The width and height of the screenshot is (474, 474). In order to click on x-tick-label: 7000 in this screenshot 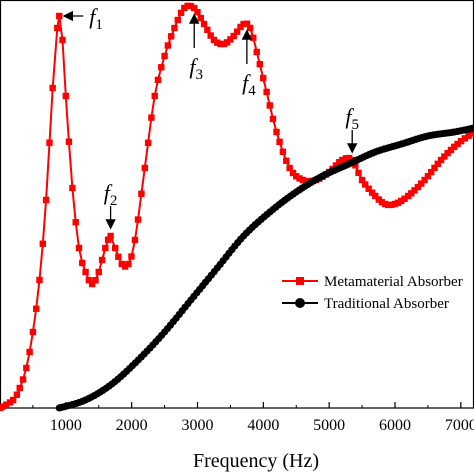, I will do `click(459, 425)`.